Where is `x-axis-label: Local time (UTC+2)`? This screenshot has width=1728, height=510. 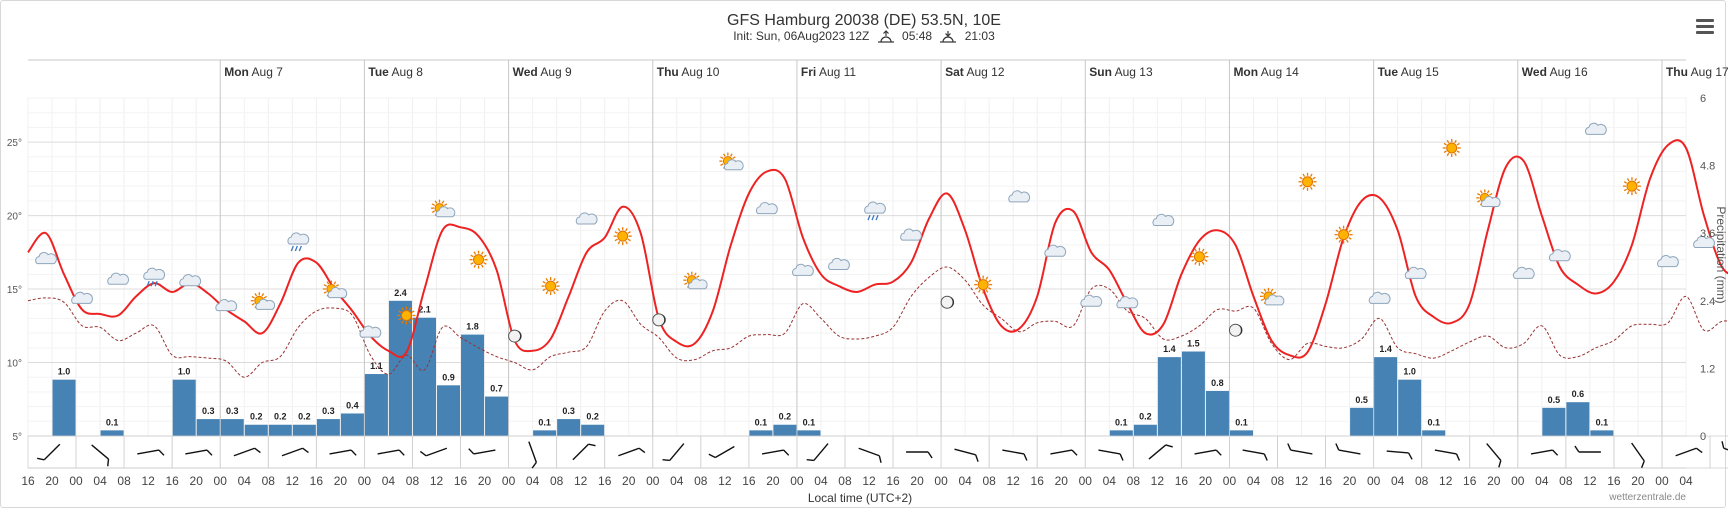
x-axis-label: Local time (UTC+2) is located at coordinates (860, 498).